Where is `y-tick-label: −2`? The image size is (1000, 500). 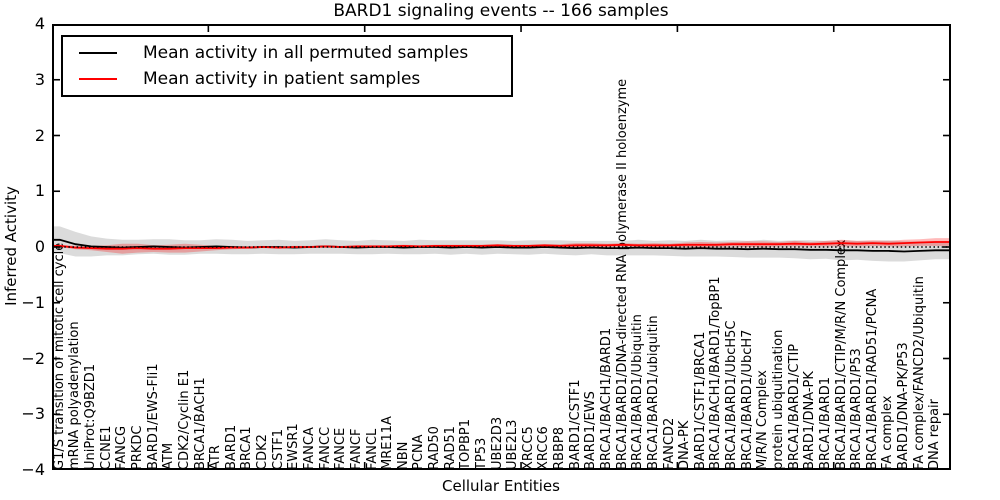
y-tick-label: −2 is located at coordinates (33, 358).